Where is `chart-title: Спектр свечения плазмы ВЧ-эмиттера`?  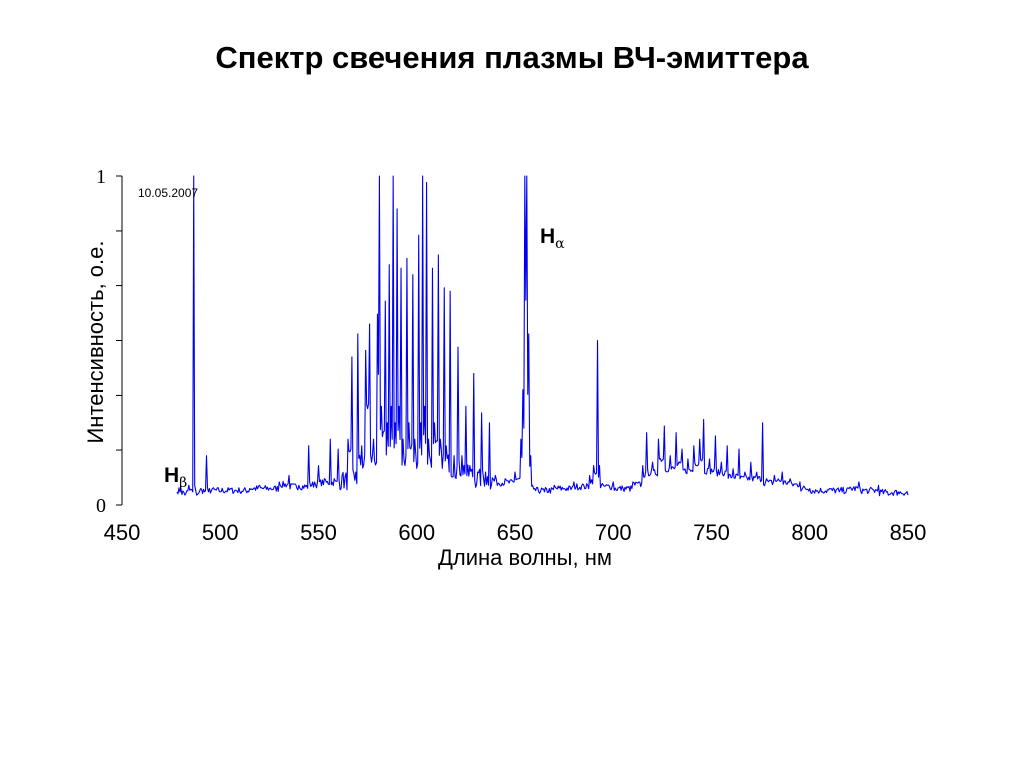 chart-title: Спектр свечения плазмы ВЧ-эмиттера is located at coordinates (512, 57).